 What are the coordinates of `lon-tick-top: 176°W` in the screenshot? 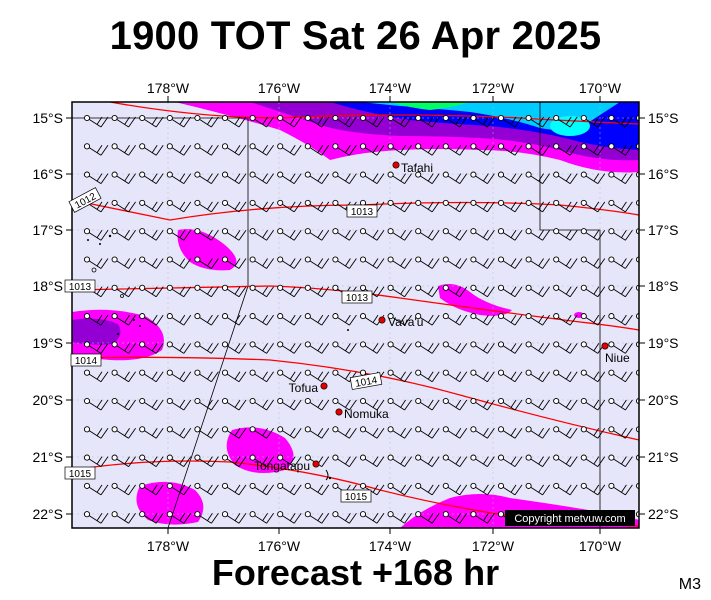 It's located at (279, 88).